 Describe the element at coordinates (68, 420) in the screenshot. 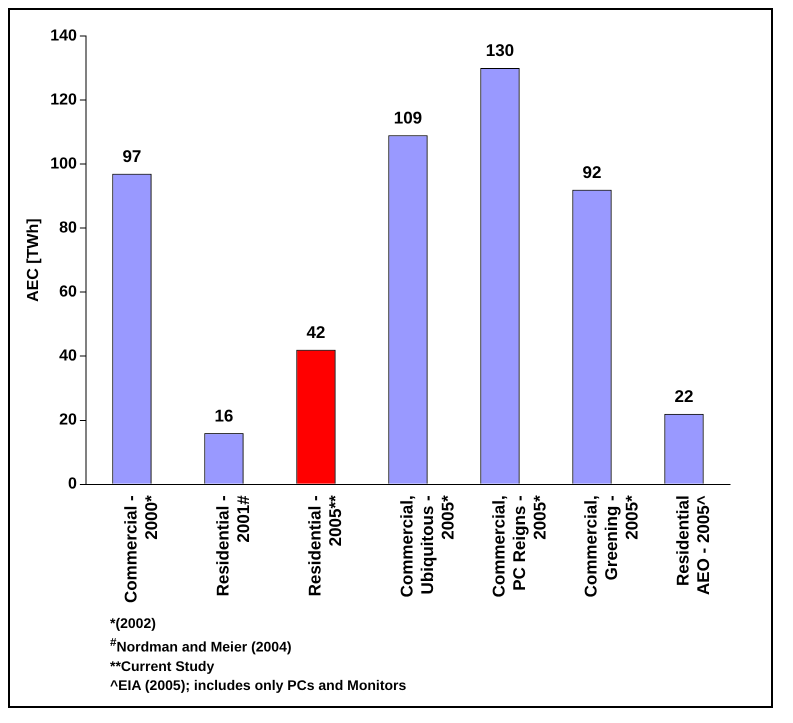

I see `y-tick-label: 20` at that location.